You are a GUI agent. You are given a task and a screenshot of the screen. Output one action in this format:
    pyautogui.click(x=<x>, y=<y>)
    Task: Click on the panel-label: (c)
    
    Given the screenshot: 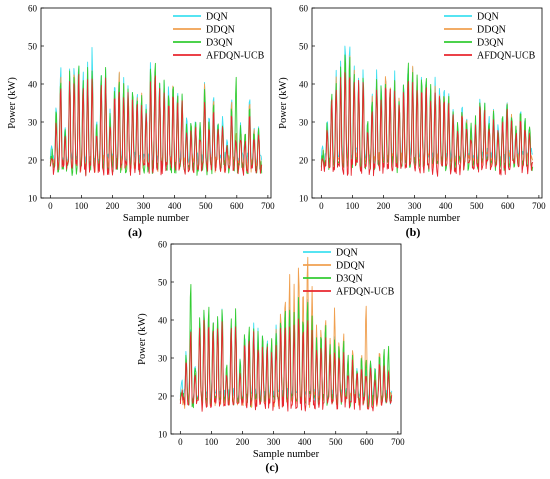 What is the action you would take?
    pyautogui.click(x=271, y=467)
    